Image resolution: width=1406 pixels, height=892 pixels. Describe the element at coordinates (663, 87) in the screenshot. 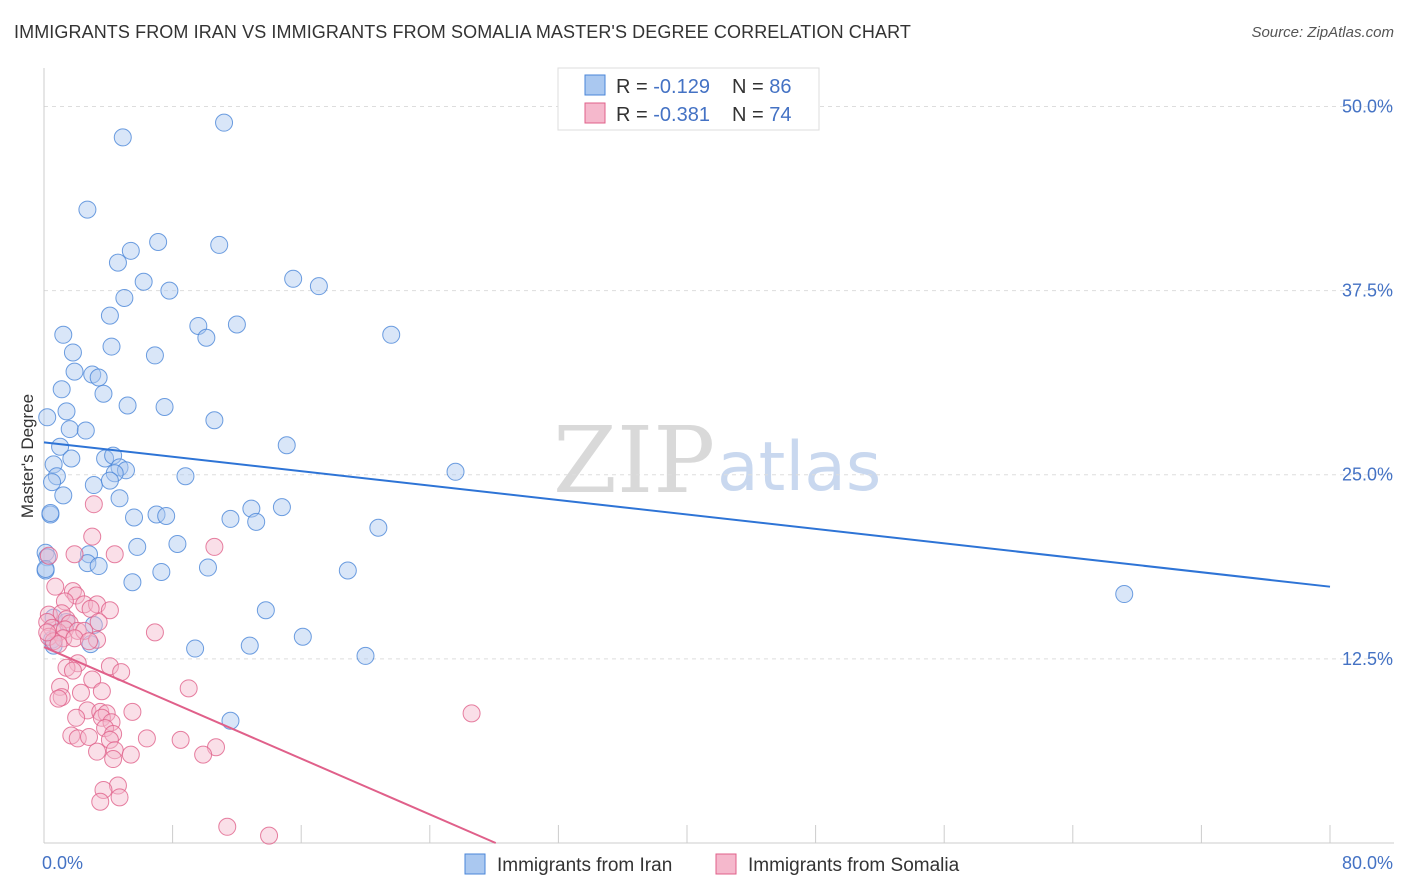

I see `legend-row-iran: R = -0.129` at that location.